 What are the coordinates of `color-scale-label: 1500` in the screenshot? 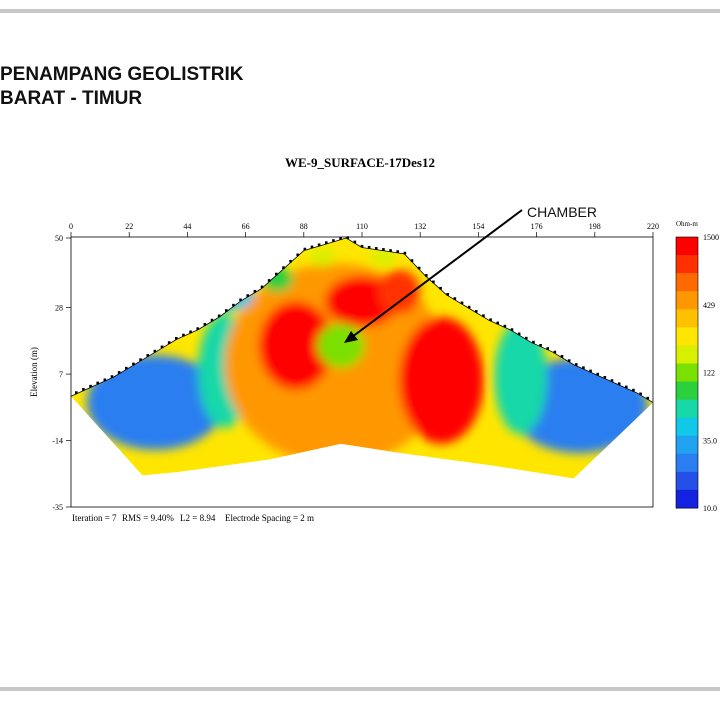 It's located at (711, 237).